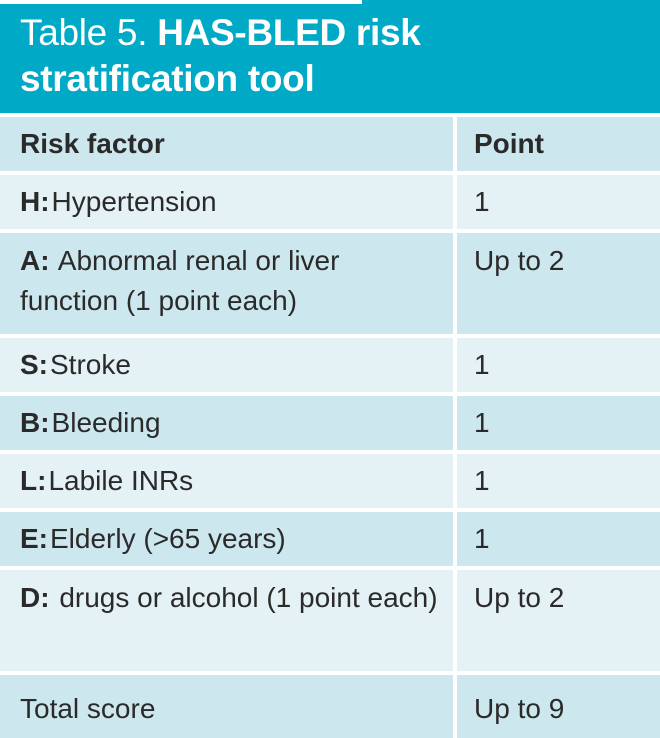 The image size is (660, 738). I want to click on table-row-elderly: E: Elderly (>65 years) 1, so click(330, 539).